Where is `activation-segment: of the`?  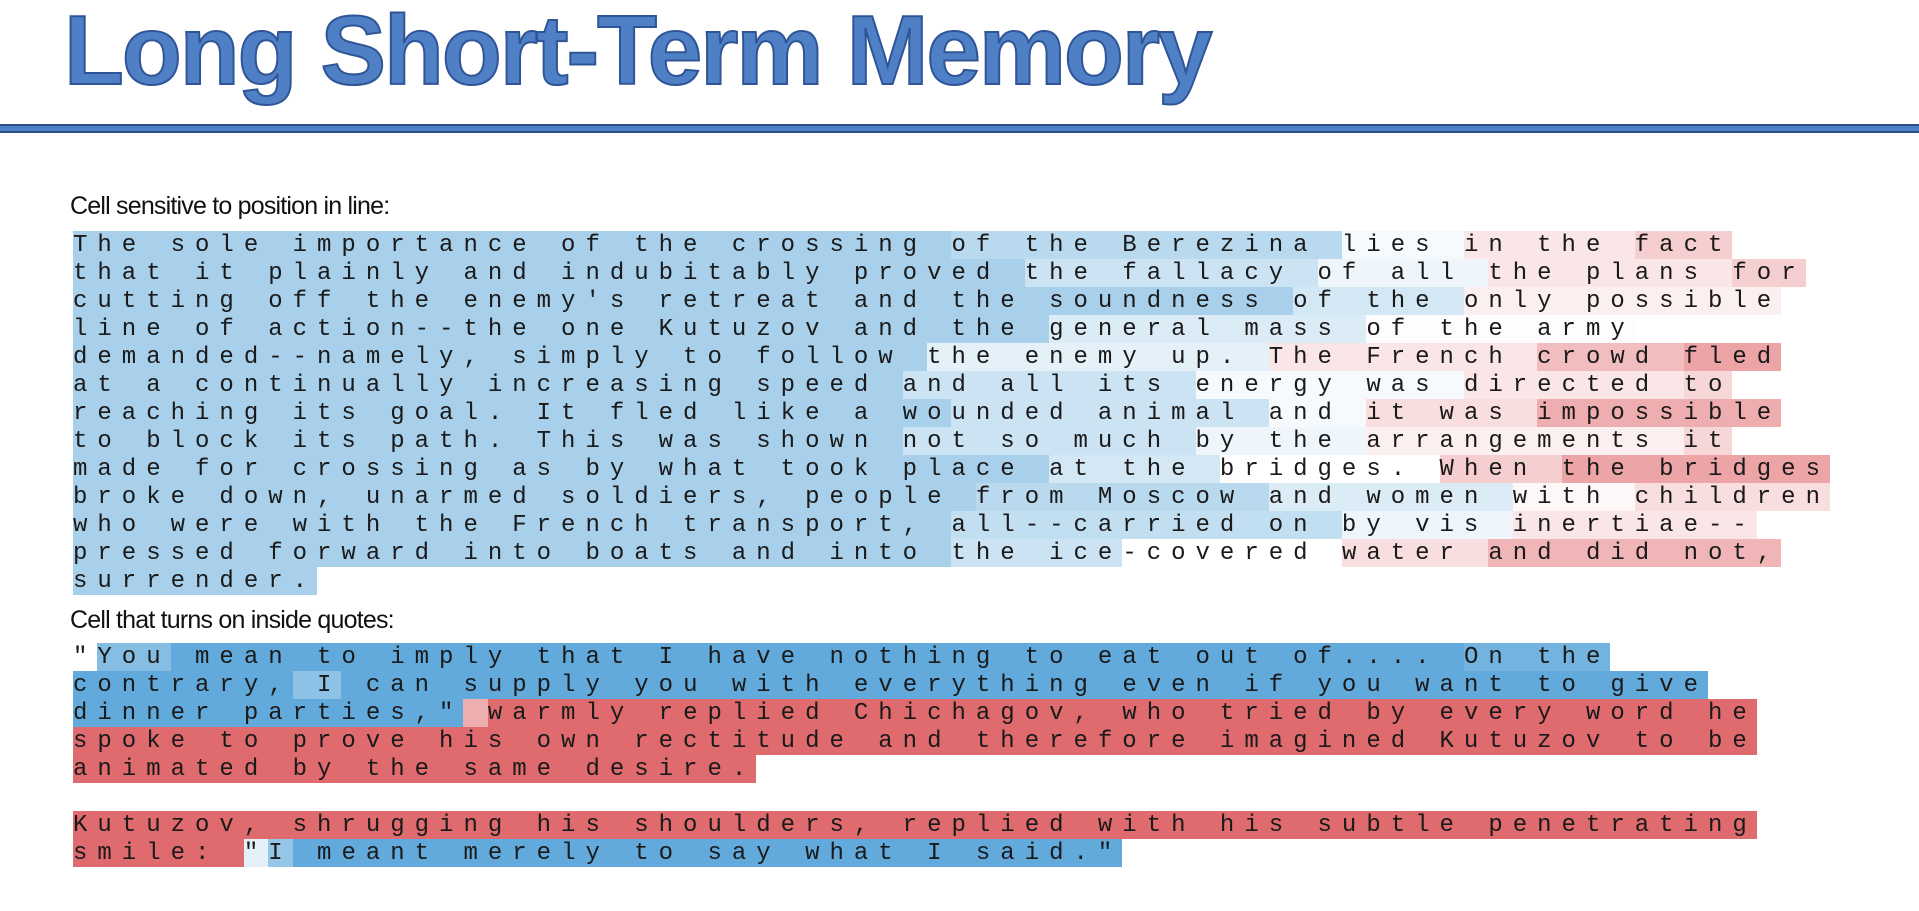
activation-segment: of the is located at coordinates (1378, 301).